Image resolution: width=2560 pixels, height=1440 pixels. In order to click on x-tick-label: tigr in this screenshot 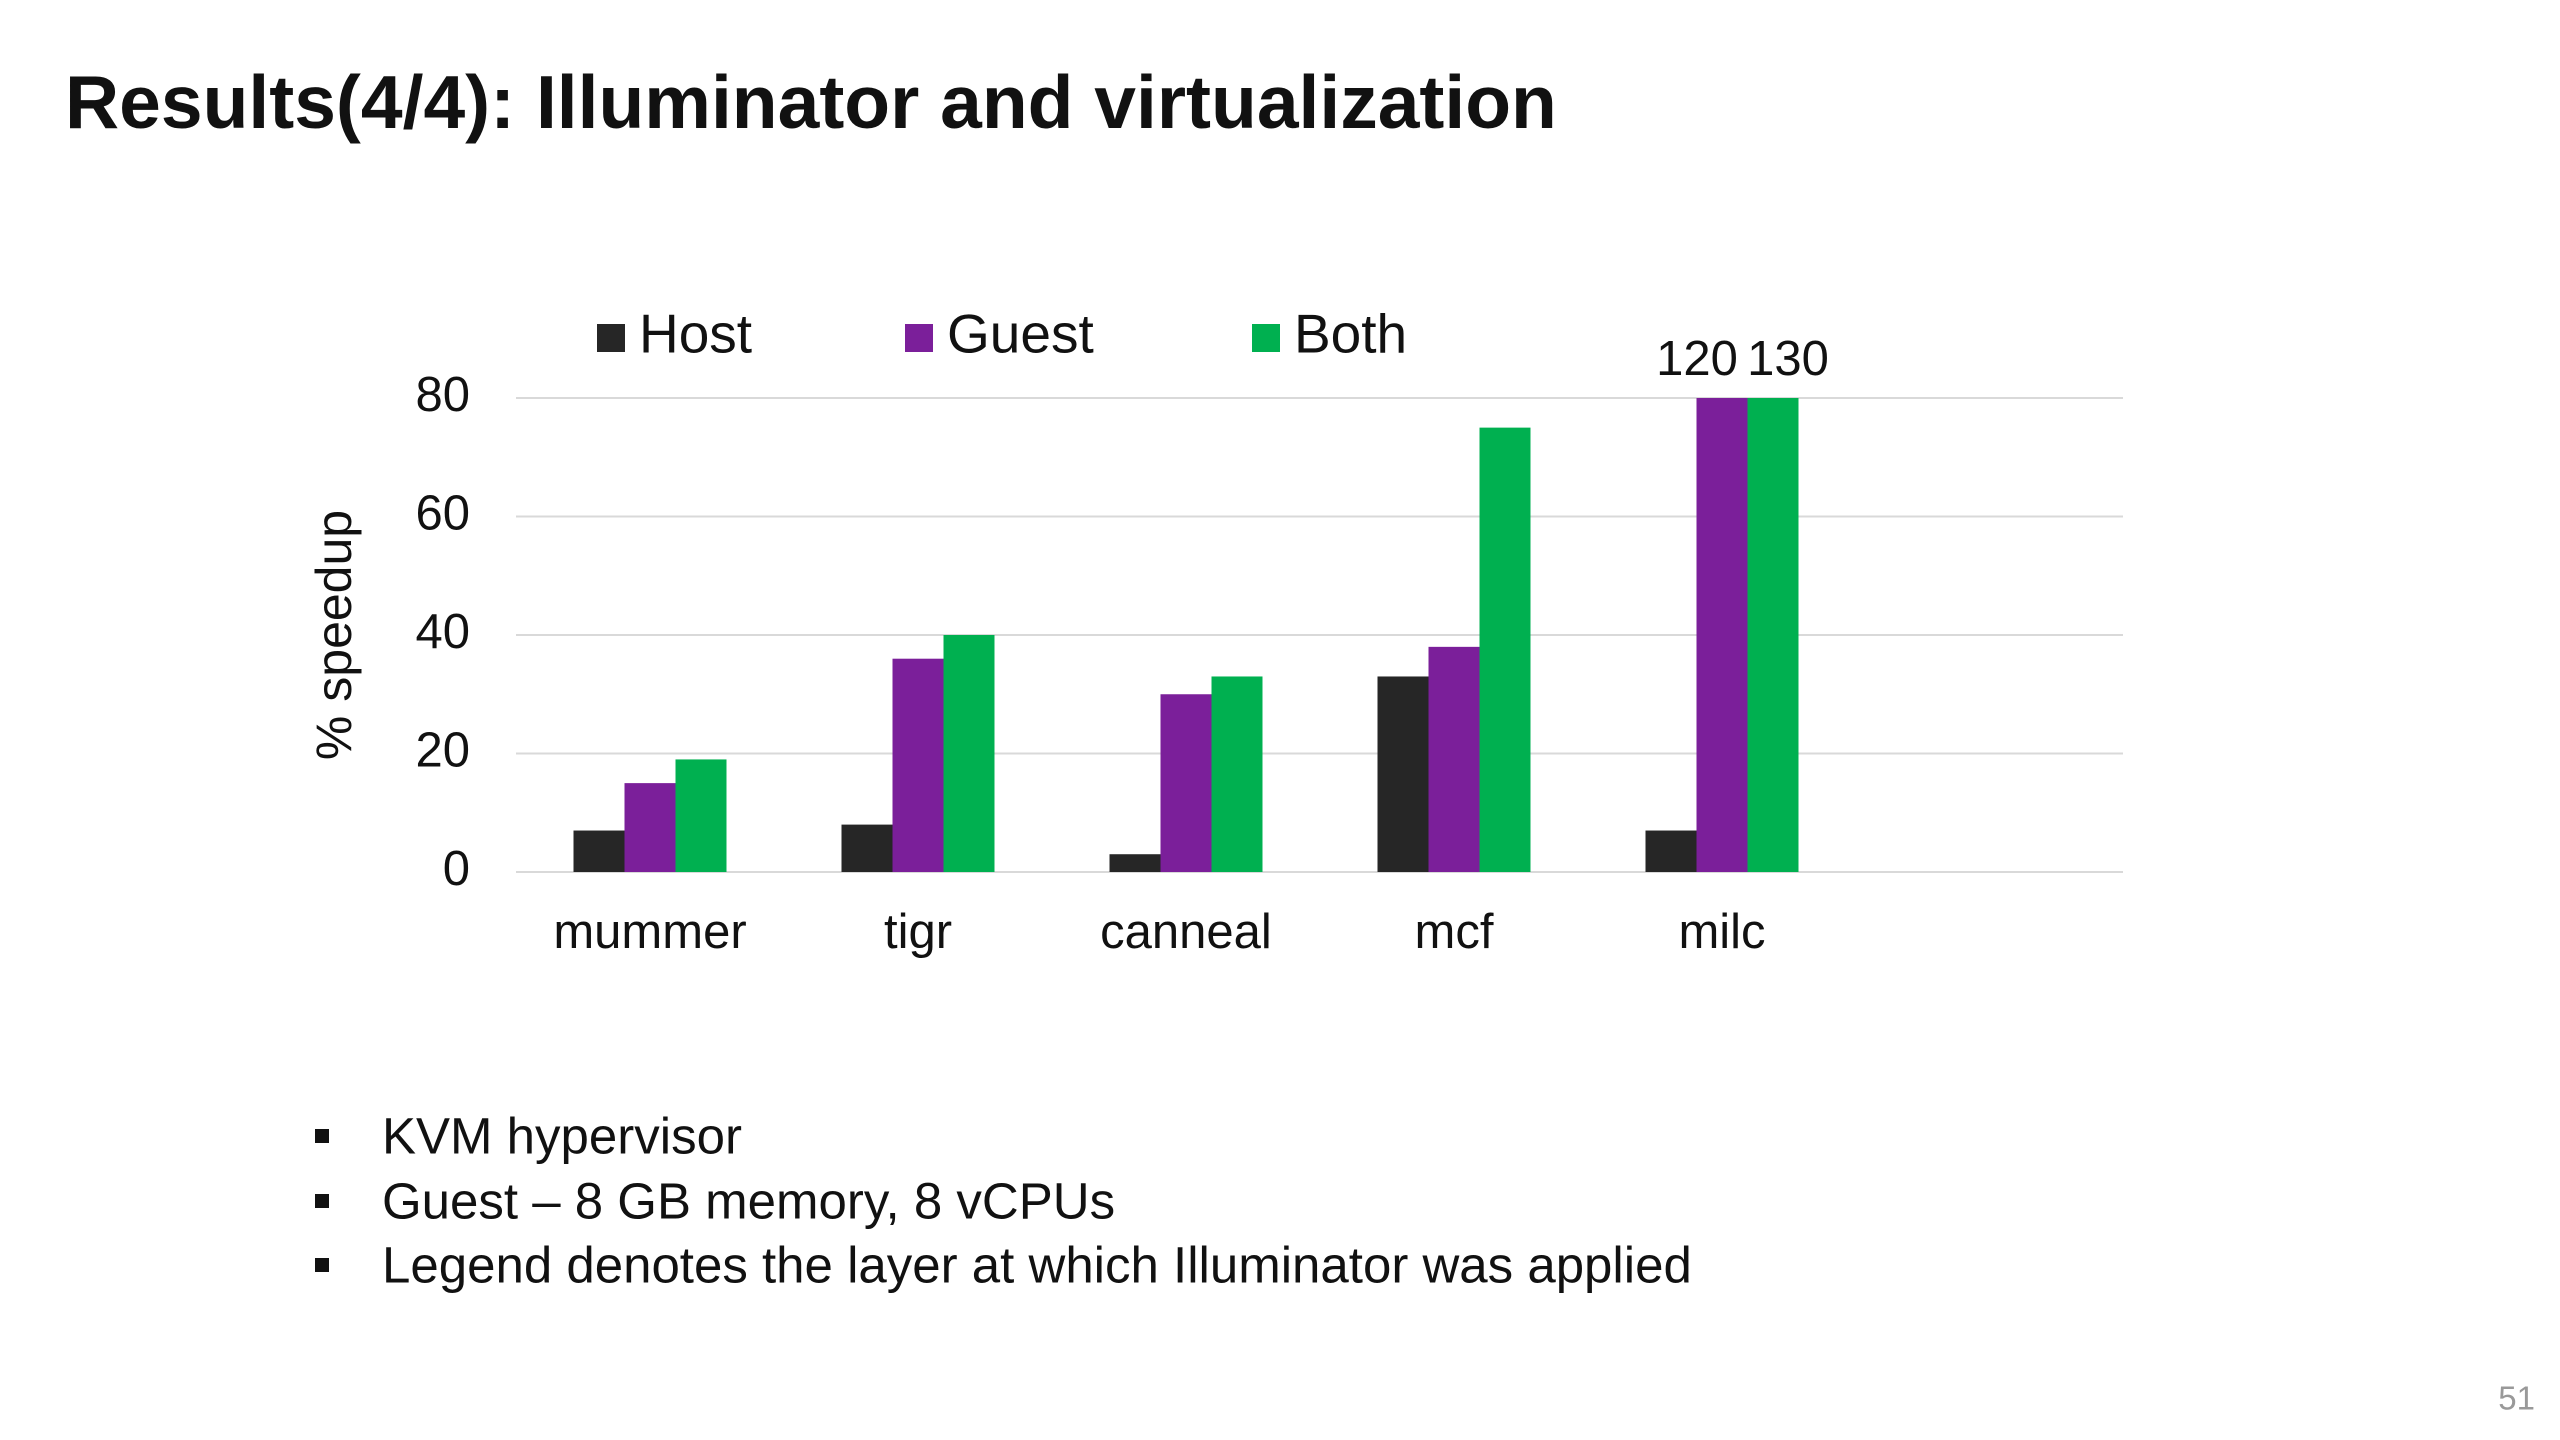, I will do `click(918, 932)`.